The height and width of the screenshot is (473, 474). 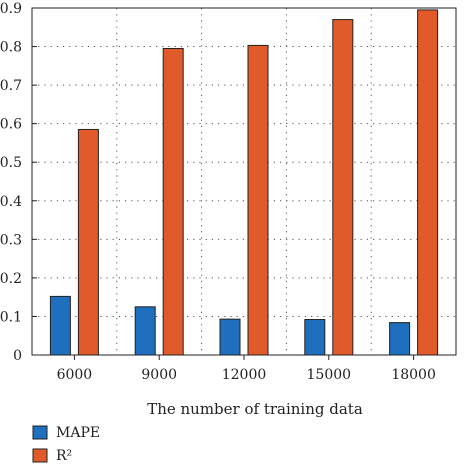 What do you see at coordinates (11, 9) in the screenshot?
I see `y-tick-label: 0.9` at bounding box center [11, 9].